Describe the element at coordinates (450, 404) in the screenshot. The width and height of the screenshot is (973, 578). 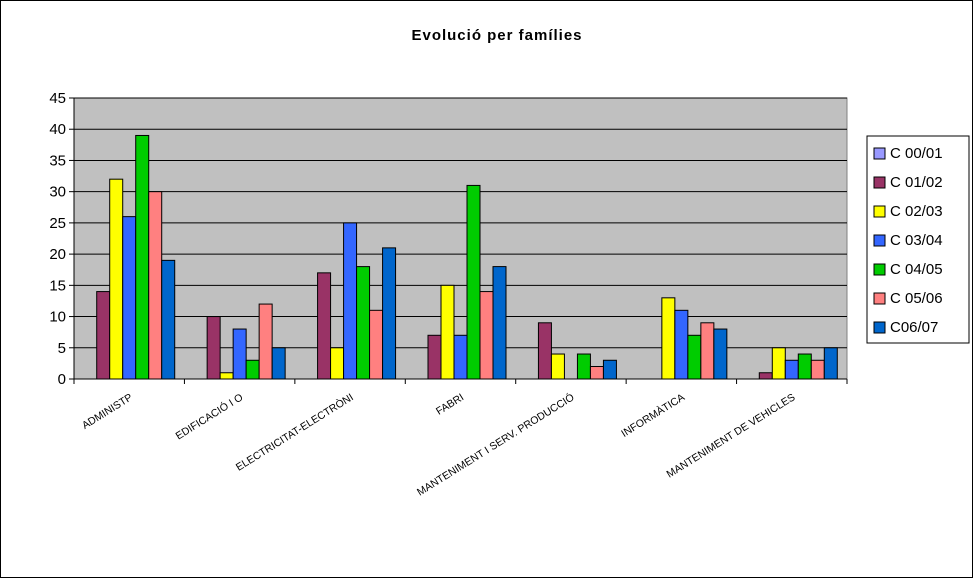
I see `x-tick-label: FABRI` at that location.